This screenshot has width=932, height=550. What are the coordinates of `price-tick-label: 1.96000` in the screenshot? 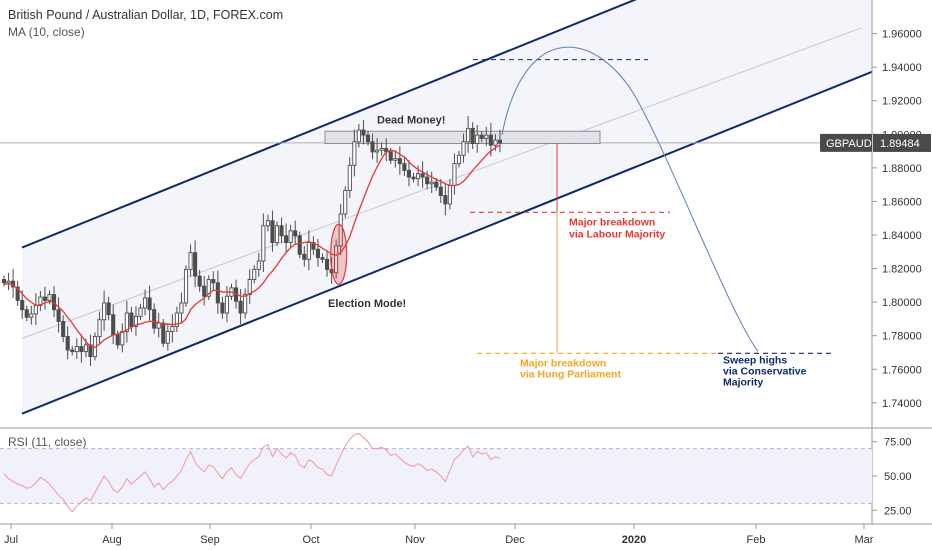 It's located at (902, 35).